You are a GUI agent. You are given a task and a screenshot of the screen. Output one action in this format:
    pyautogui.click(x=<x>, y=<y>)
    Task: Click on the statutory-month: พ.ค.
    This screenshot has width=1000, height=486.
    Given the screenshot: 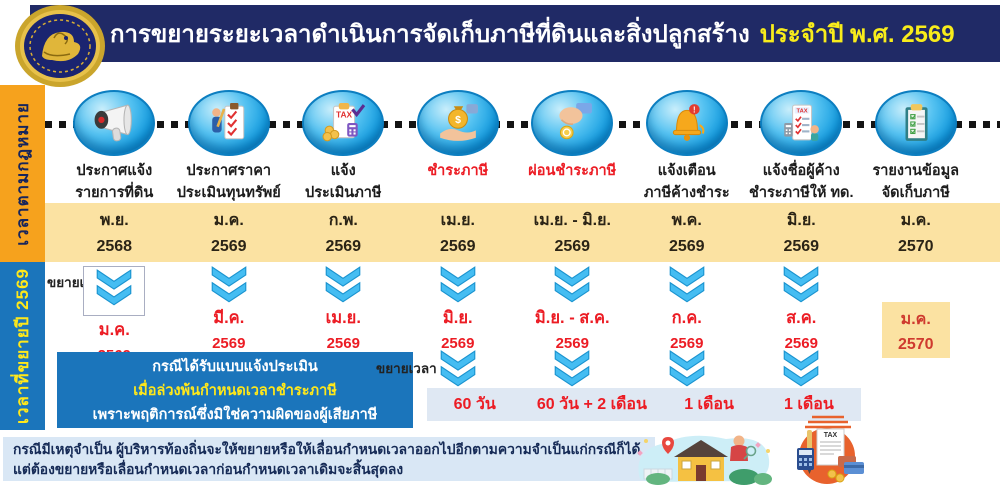 What is the action you would take?
    pyautogui.click(x=686, y=220)
    